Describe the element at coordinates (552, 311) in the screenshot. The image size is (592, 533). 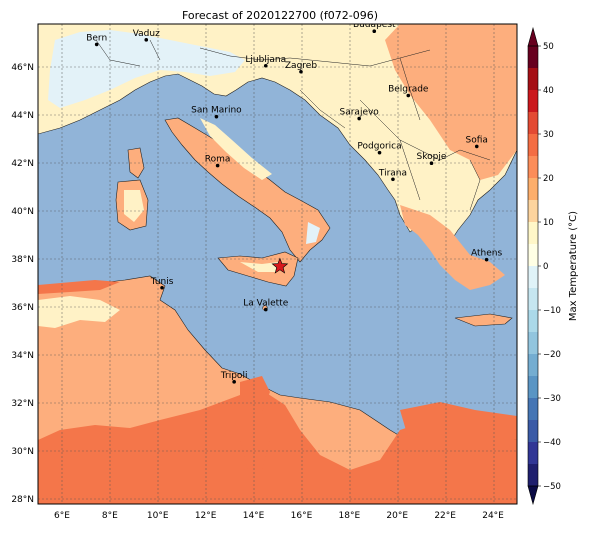
I see `colorbar-tick-label: −10` at that location.